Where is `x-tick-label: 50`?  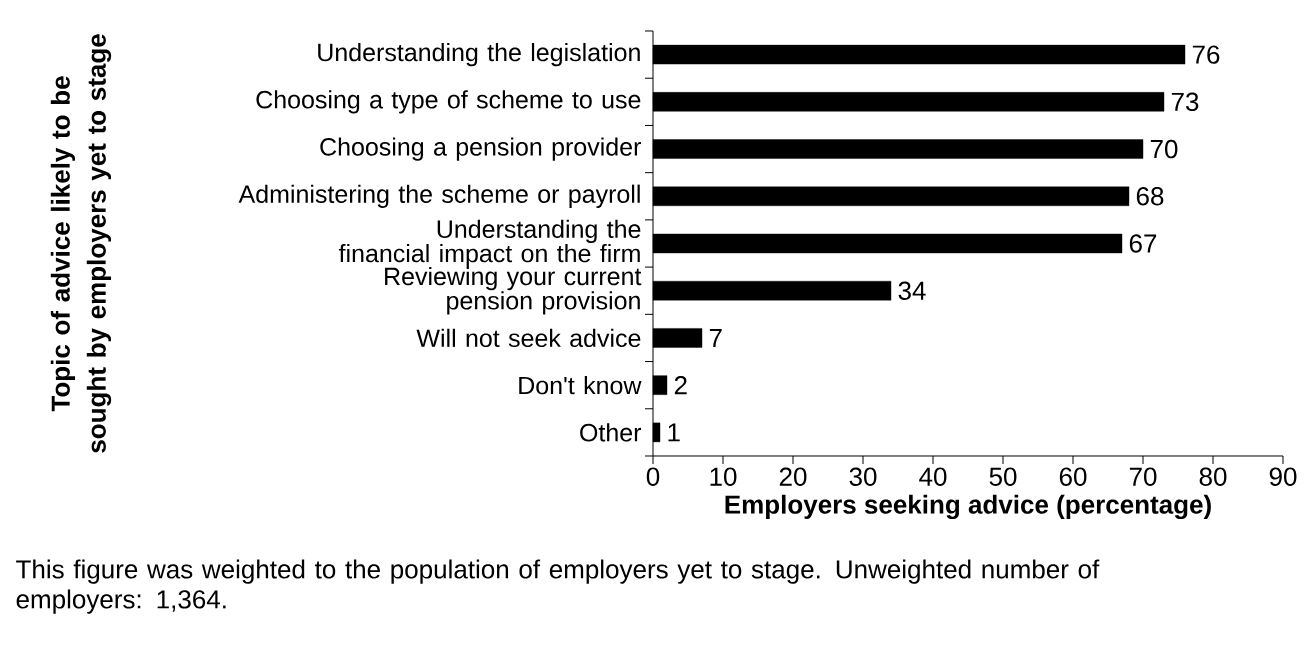
x-tick-label: 50 is located at coordinates (1003, 476).